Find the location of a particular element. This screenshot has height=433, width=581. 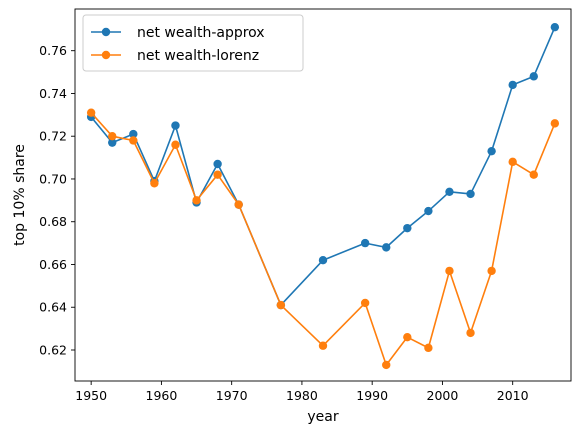

x-tick-label: 2010 is located at coordinates (513, 395).